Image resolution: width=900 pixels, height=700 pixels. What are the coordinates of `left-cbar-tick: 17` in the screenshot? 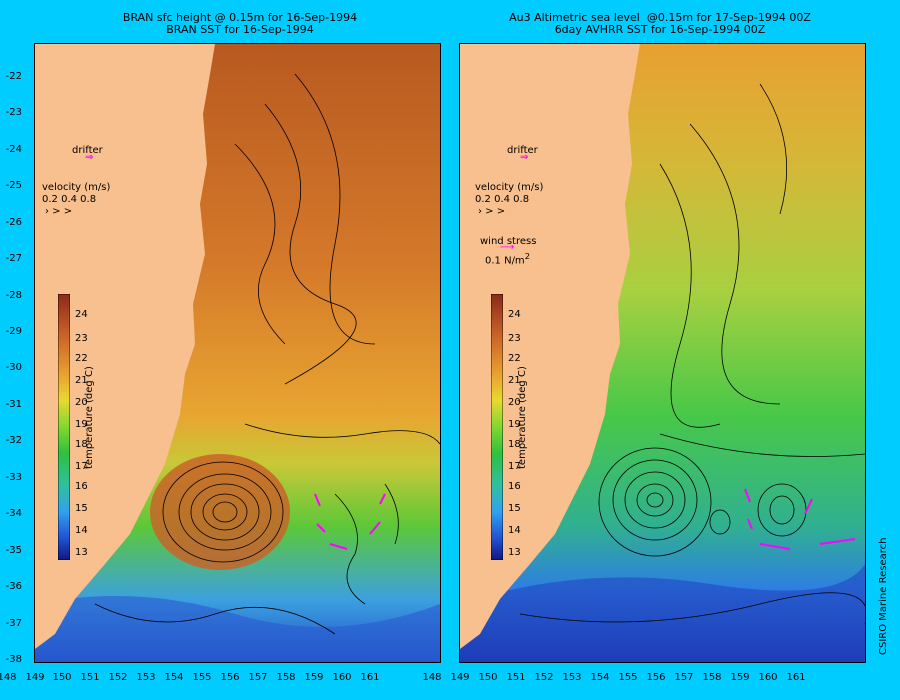 It's located at (81, 466).